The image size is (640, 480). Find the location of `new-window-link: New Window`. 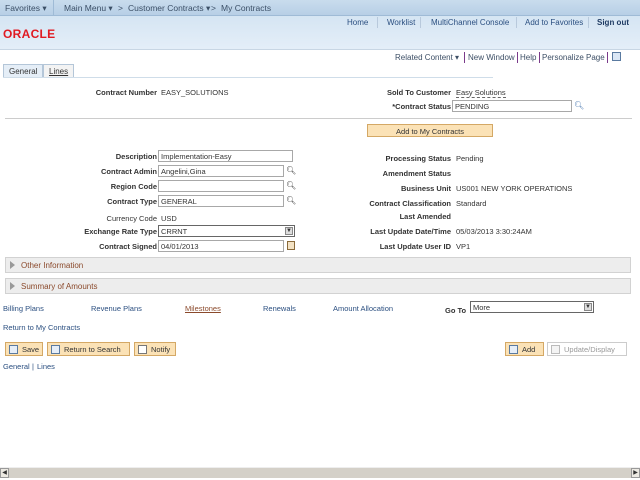

new-window-link: New Window is located at coordinates (491, 57).